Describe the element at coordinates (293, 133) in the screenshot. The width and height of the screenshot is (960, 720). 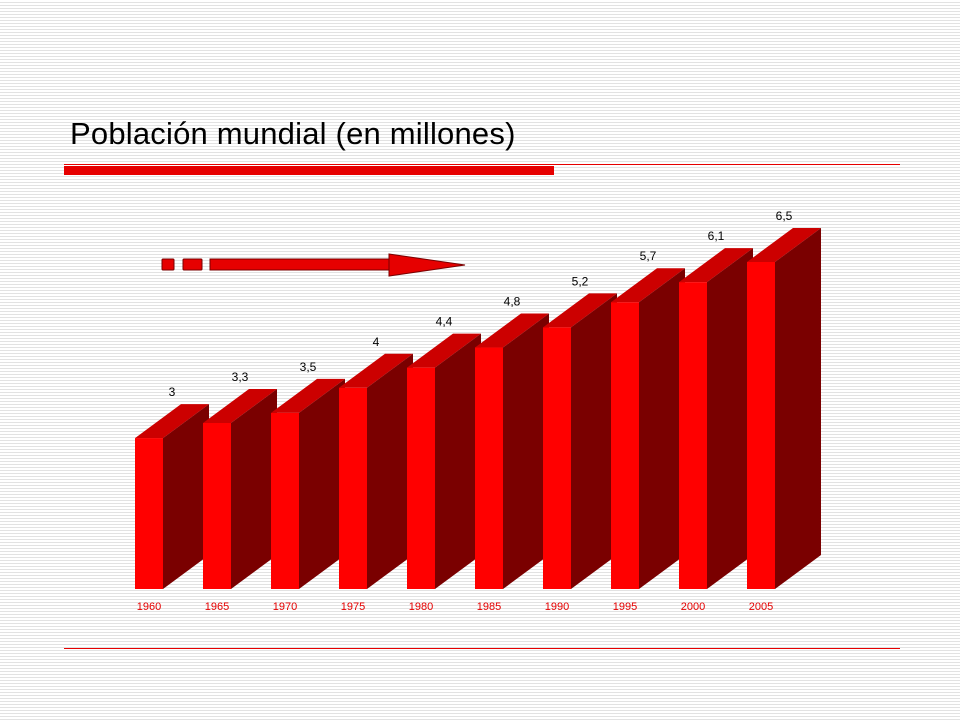
I see `slide-title: Población mundial (en millones)` at that location.